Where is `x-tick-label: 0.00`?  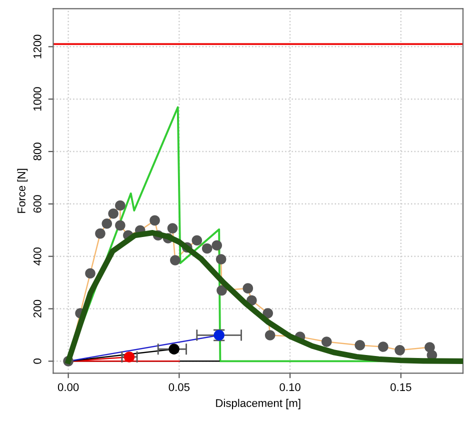
x-tick-label: 0.00 is located at coordinates (68, 387).